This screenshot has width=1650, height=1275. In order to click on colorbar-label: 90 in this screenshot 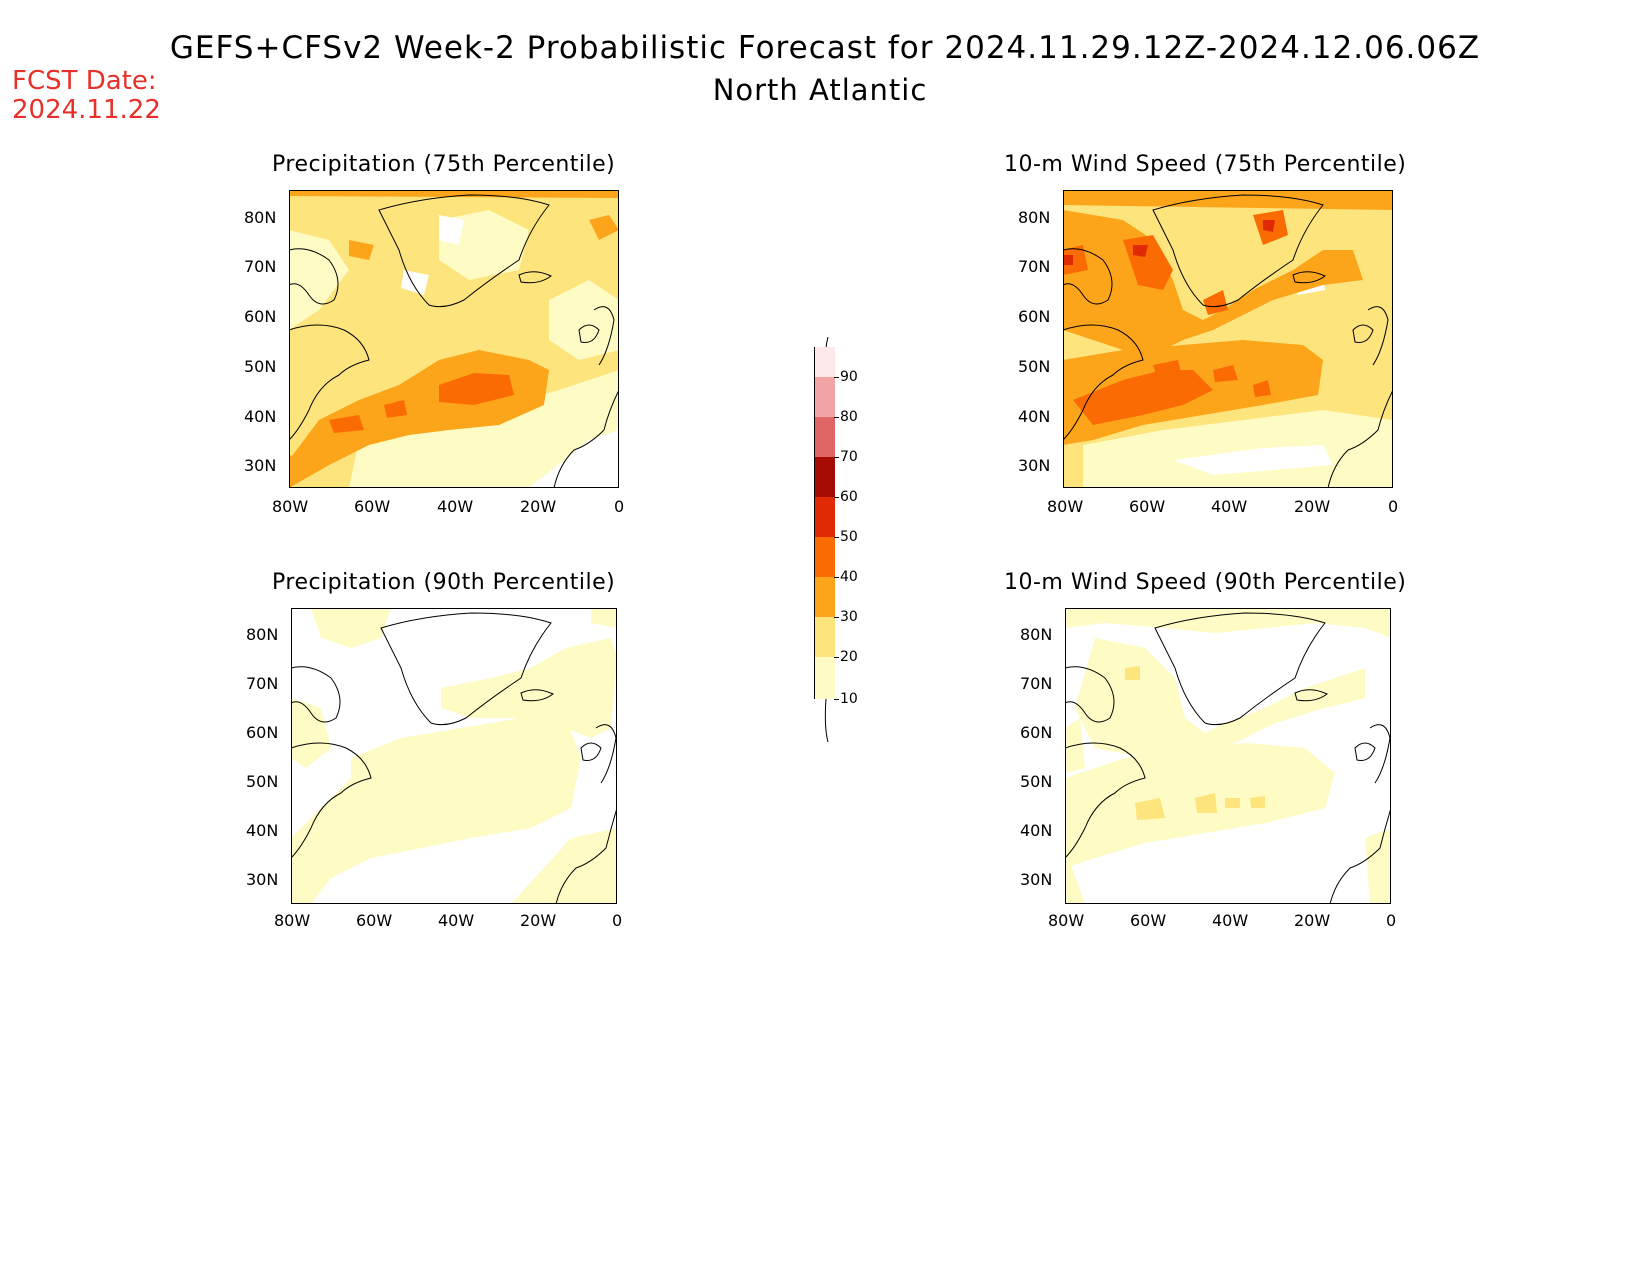, I will do `click(849, 377)`.